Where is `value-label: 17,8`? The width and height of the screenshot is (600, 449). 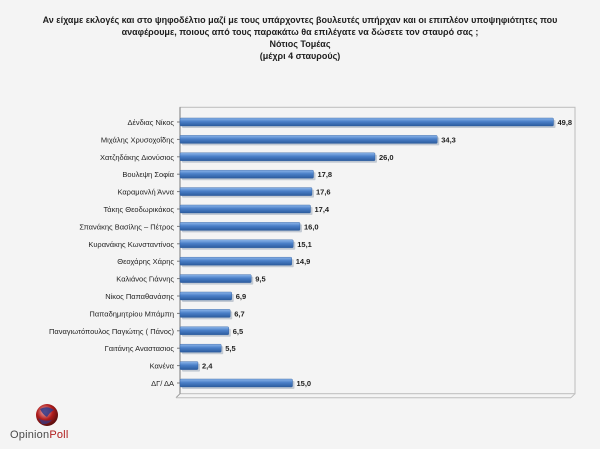 value-label: 17,8 is located at coordinates (325, 174).